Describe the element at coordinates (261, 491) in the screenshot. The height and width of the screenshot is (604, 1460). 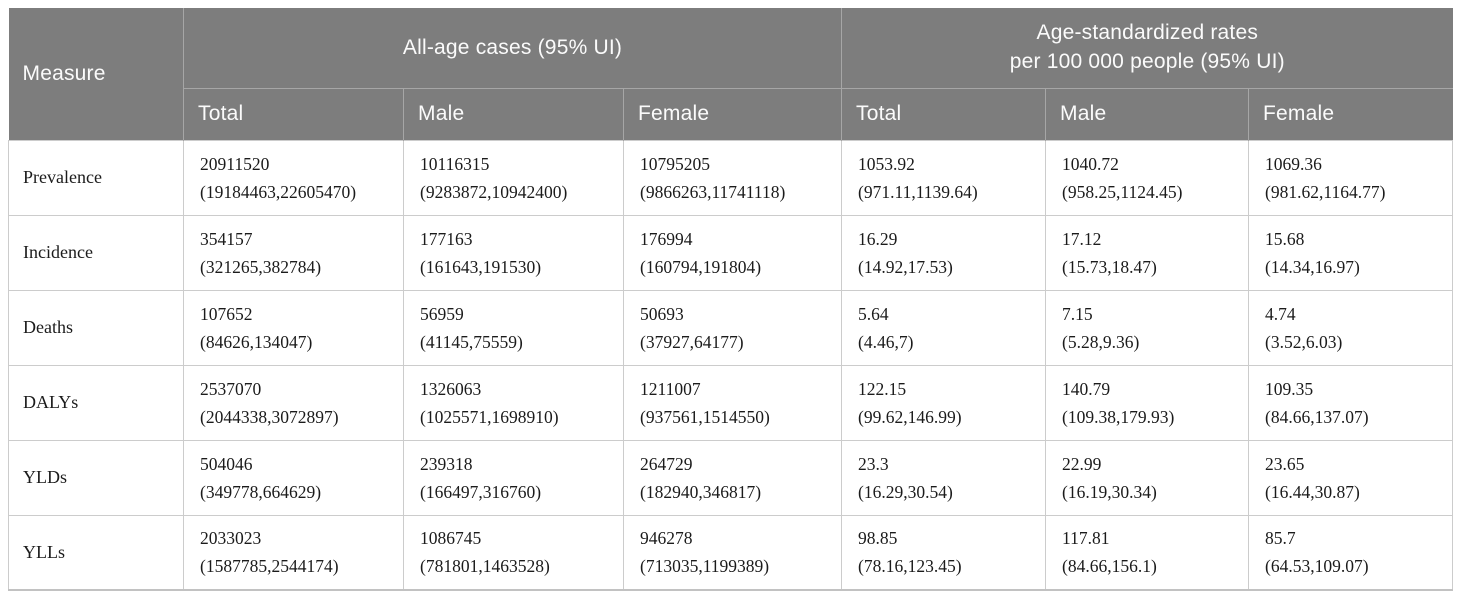
I see `cell-ui: (349778,664629)` at that location.